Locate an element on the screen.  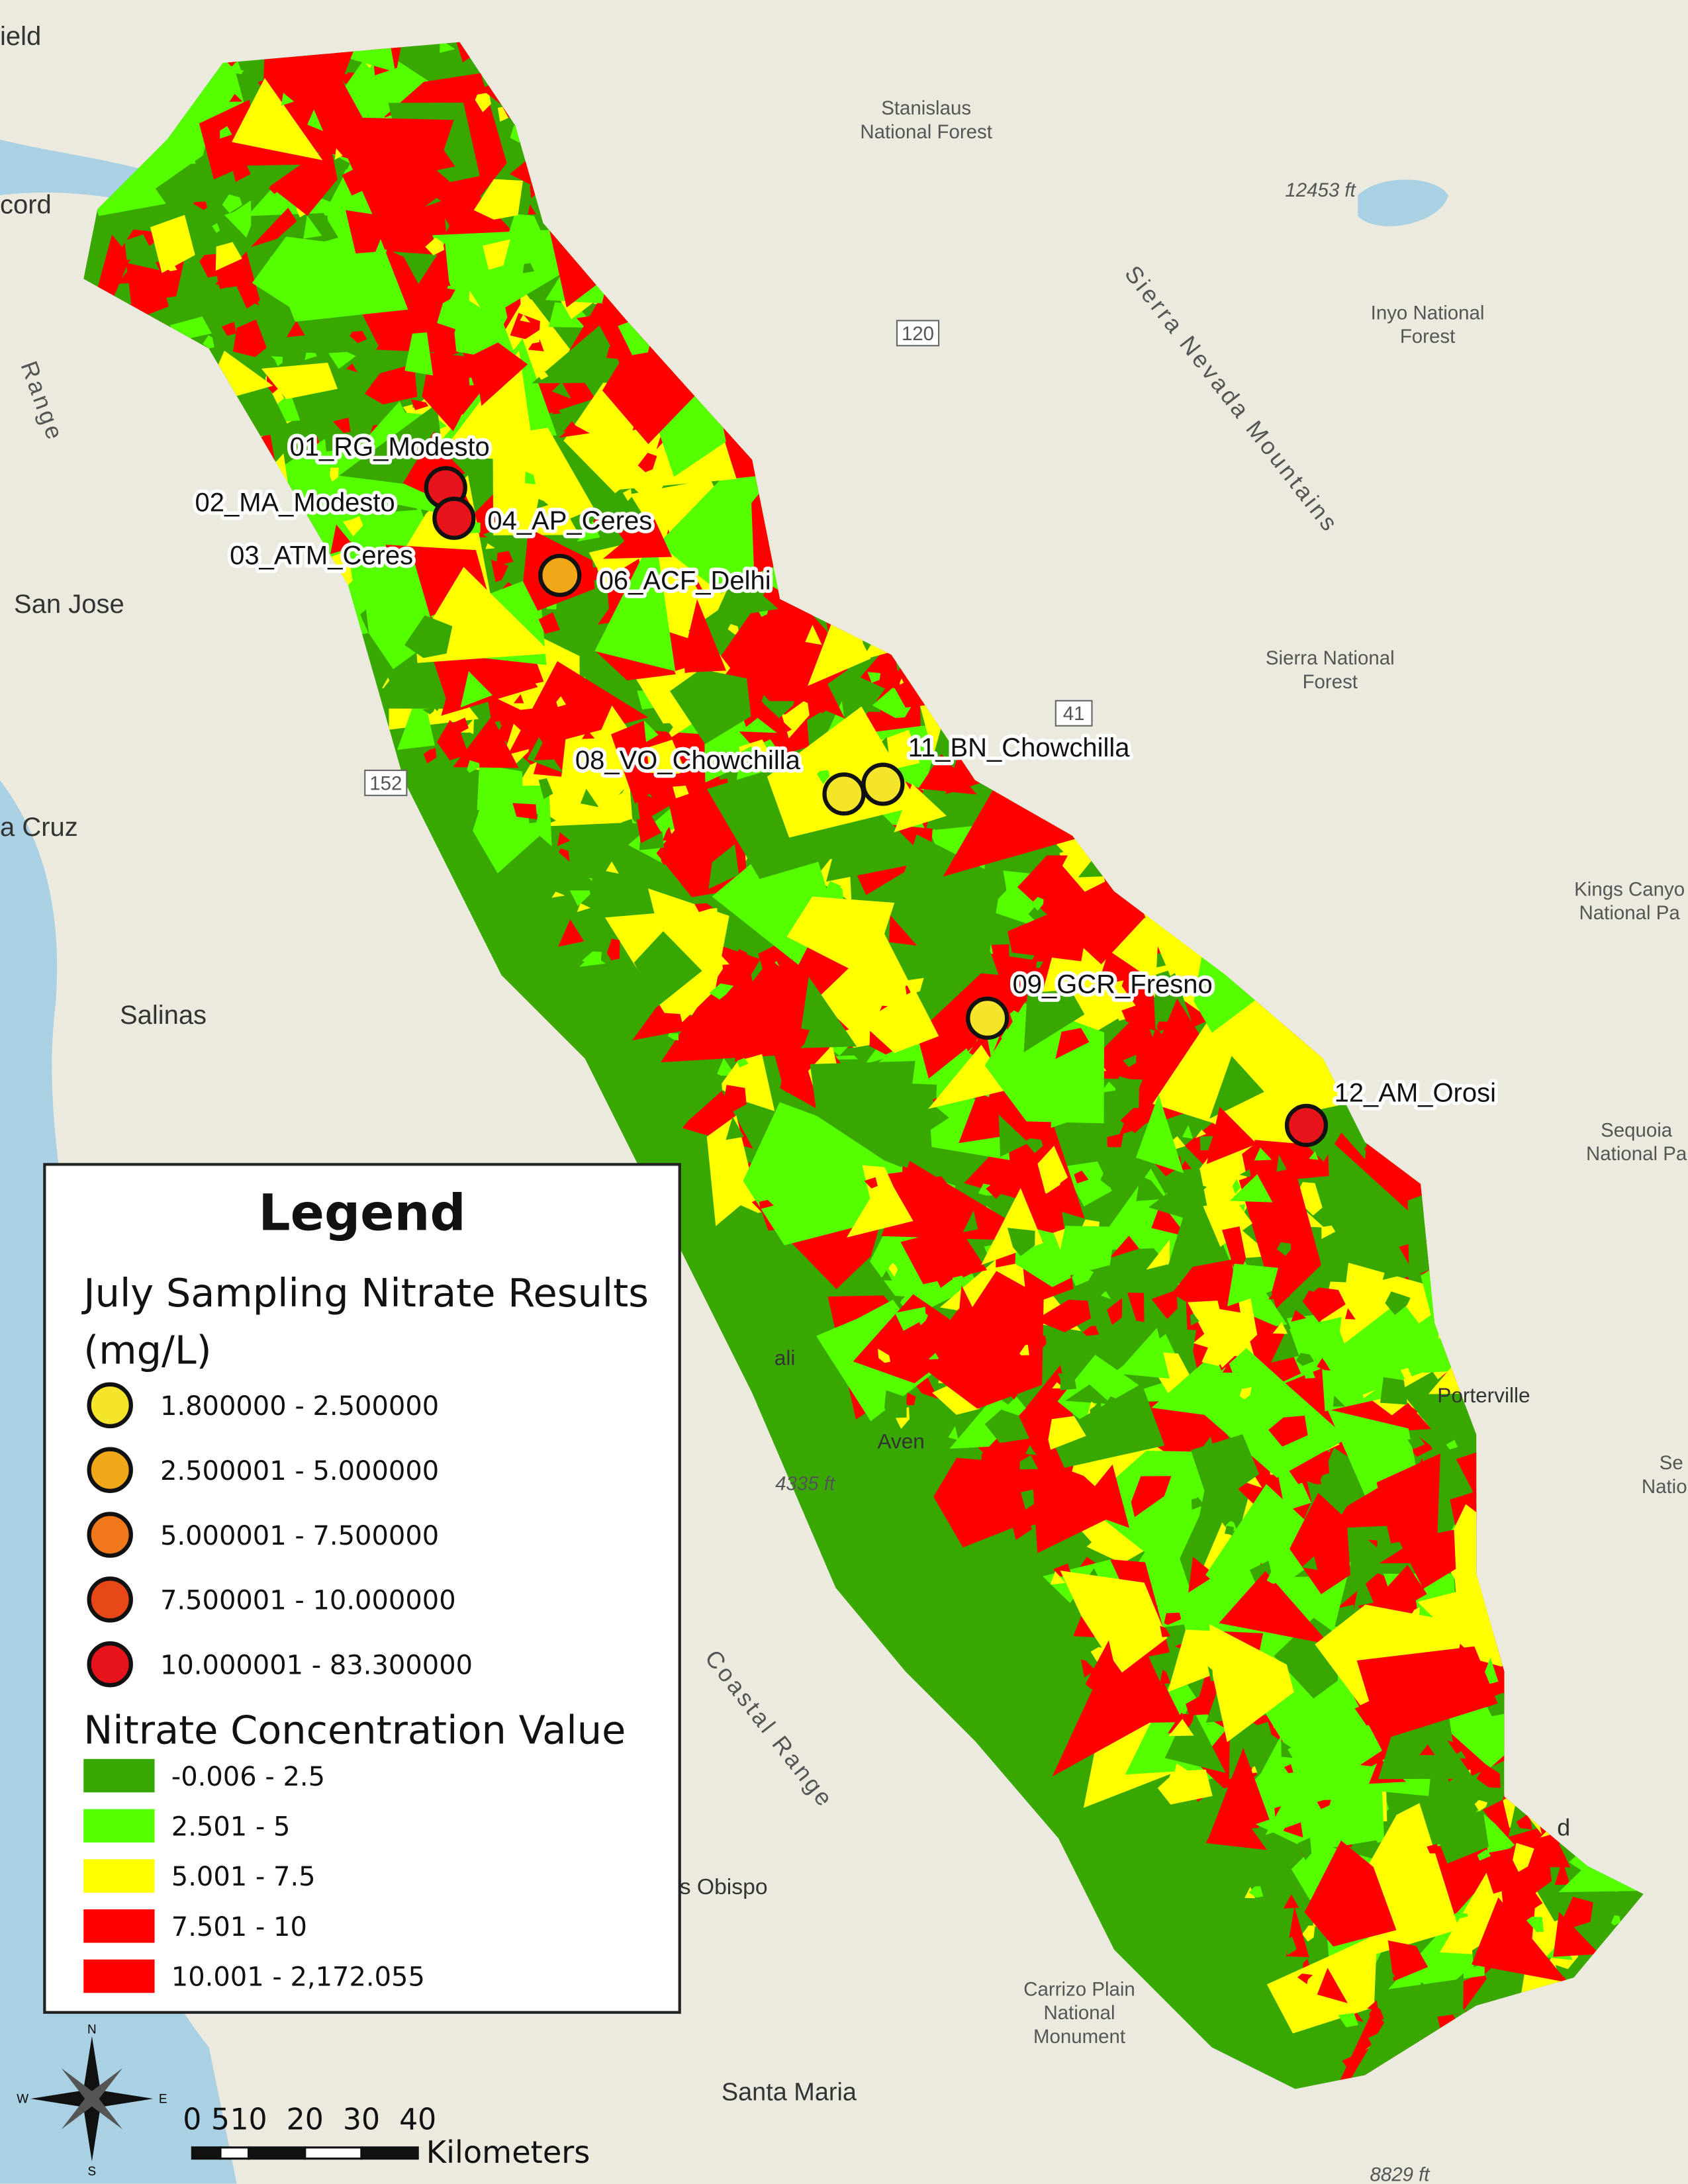
site-marker is located at coordinates (844, 794).